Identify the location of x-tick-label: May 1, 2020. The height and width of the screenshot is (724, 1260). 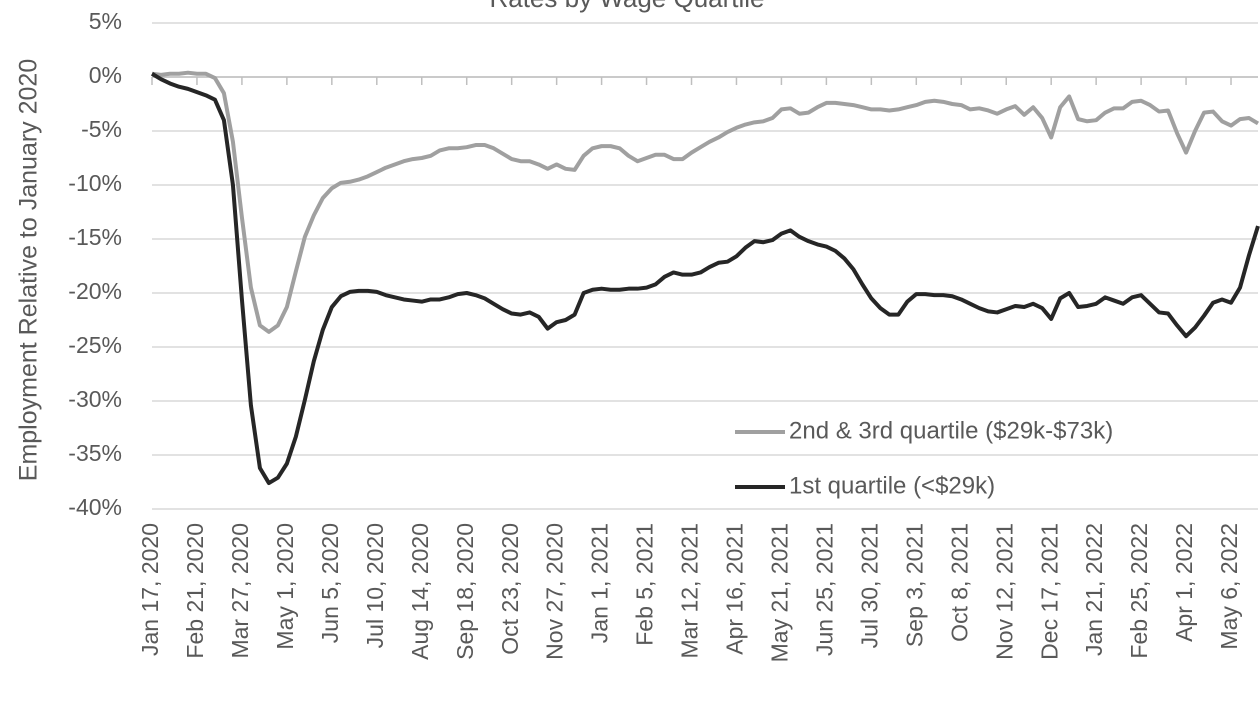
(285, 586).